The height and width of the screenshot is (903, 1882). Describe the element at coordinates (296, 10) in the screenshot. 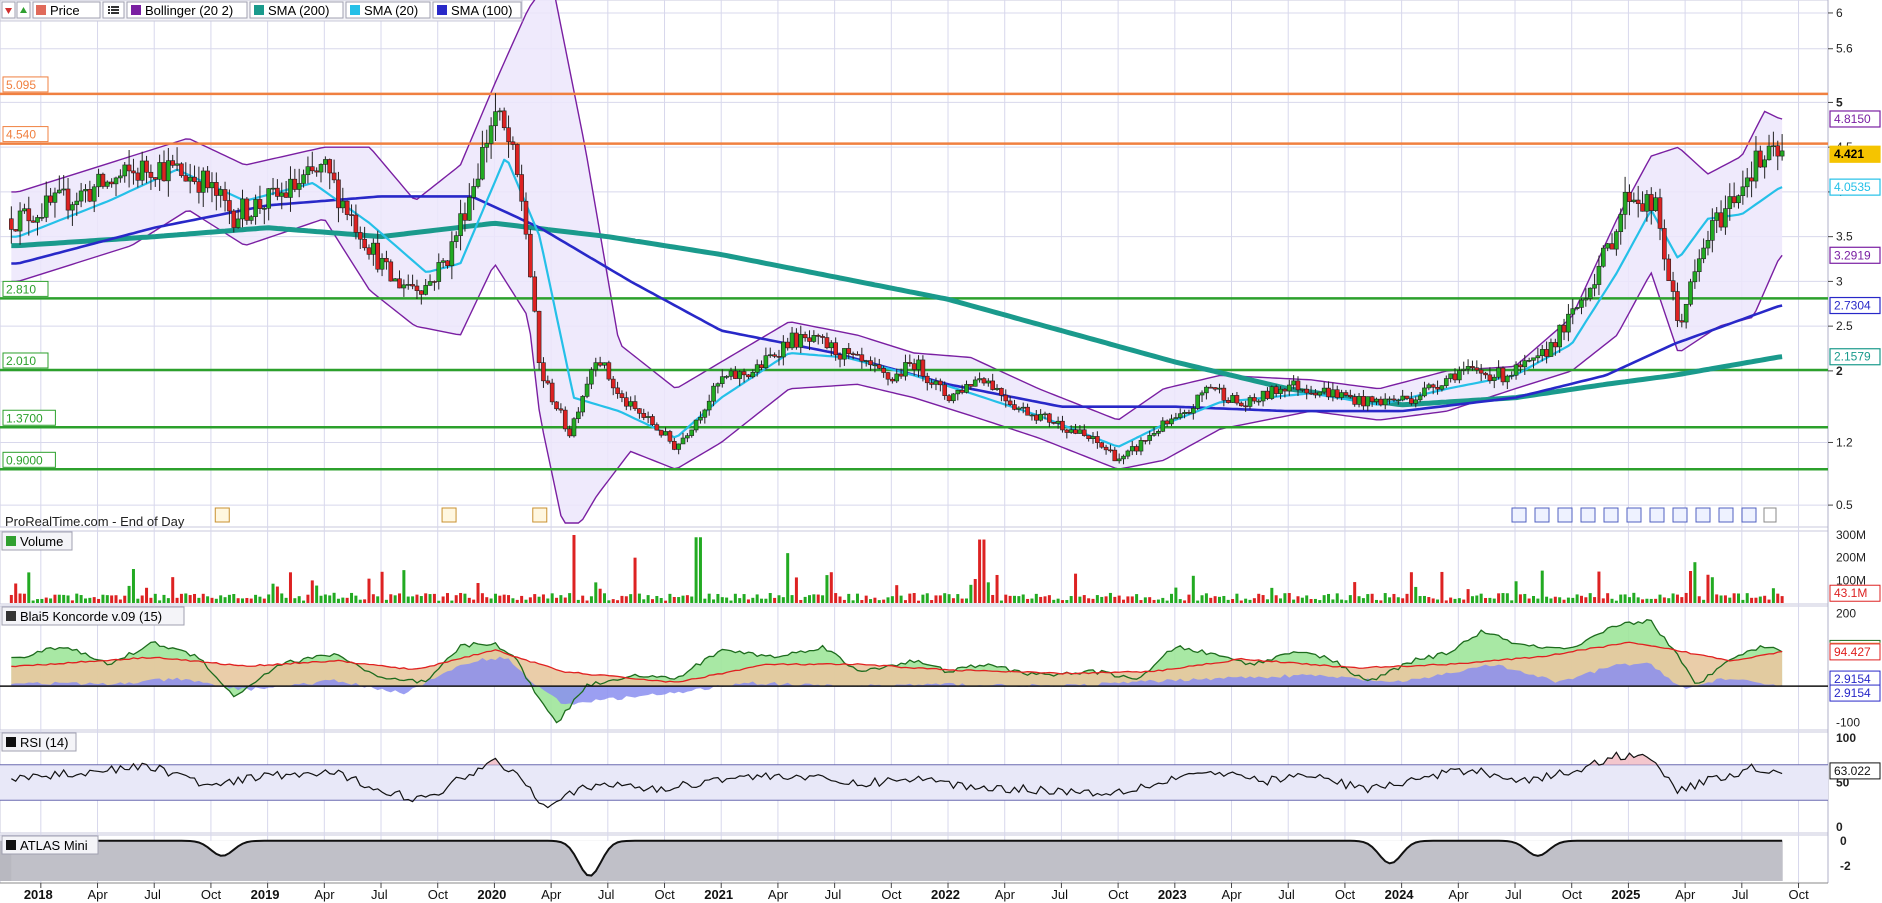

I see `sma200-toggle: SMA (200)` at that location.